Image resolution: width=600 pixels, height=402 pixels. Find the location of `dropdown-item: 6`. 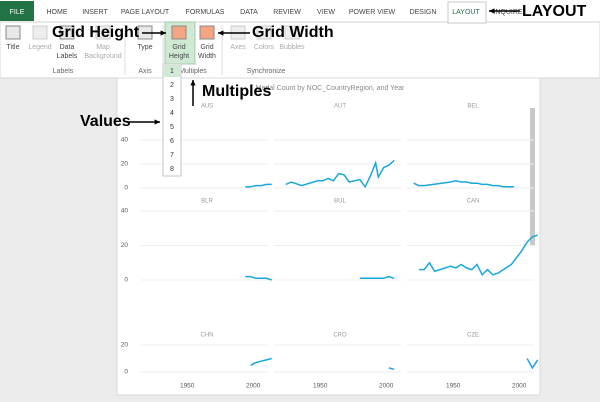

dropdown-item: 6 is located at coordinates (172, 141).